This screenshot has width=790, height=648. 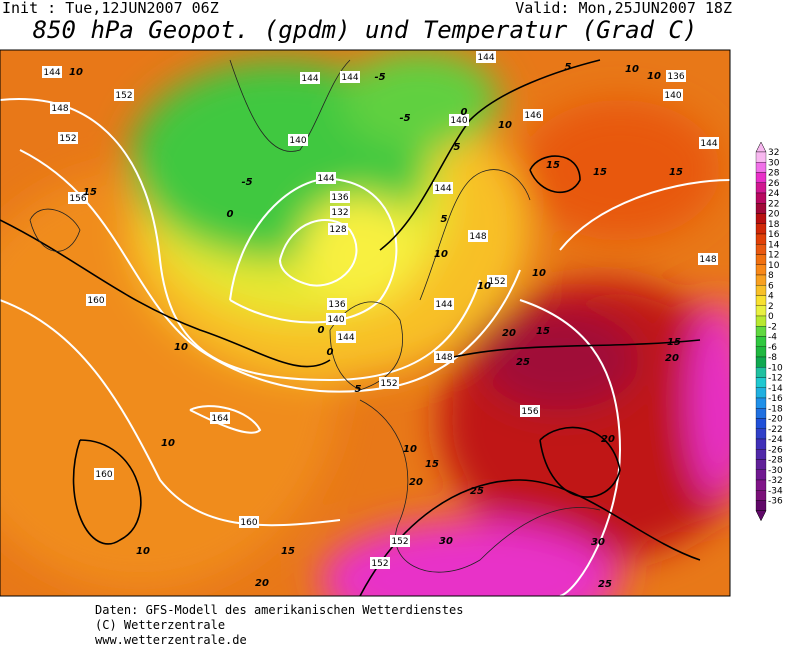 I want to click on colorbar-label: -26, so click(x=775, y=450).